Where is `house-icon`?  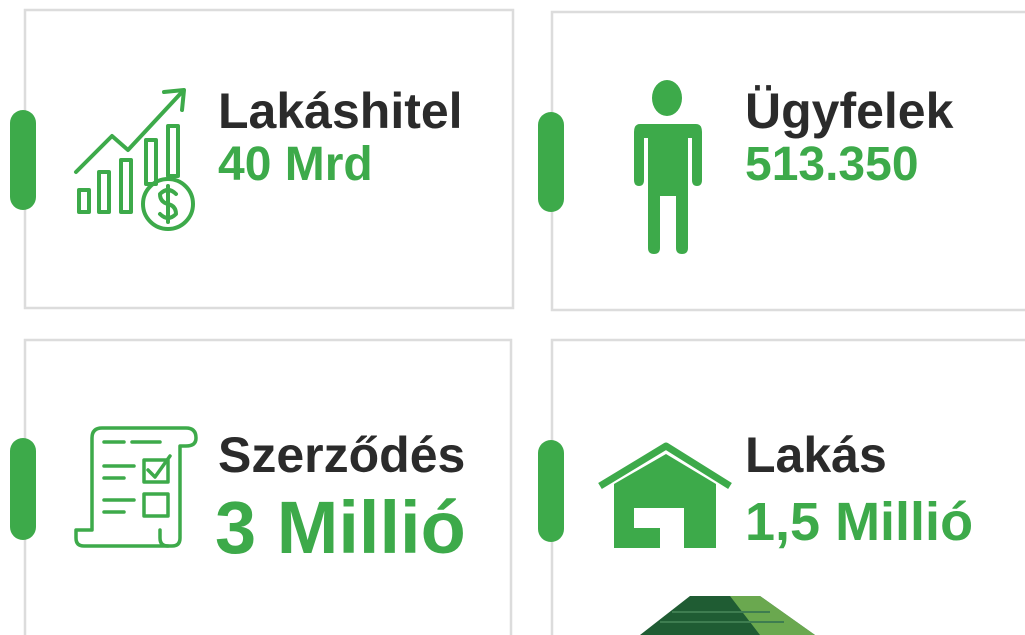
house-icon is located at coordinates (665, 495).